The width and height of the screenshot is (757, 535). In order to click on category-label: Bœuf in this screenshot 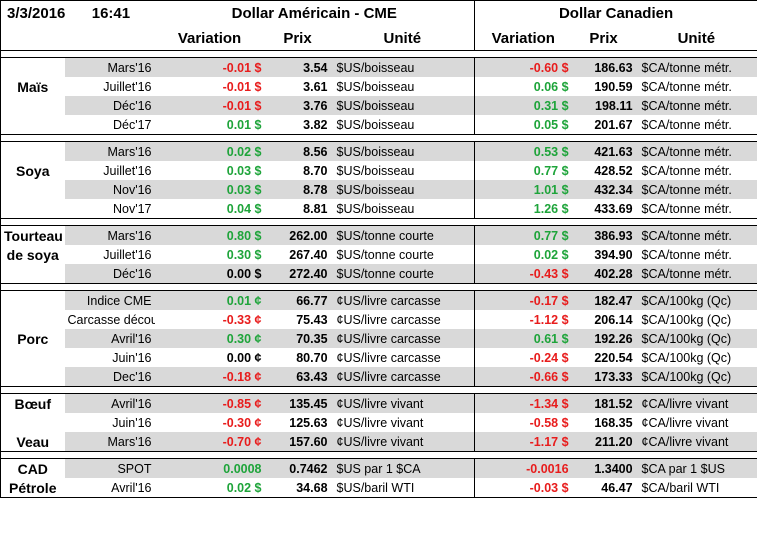, I will do `click(33, 403)`.